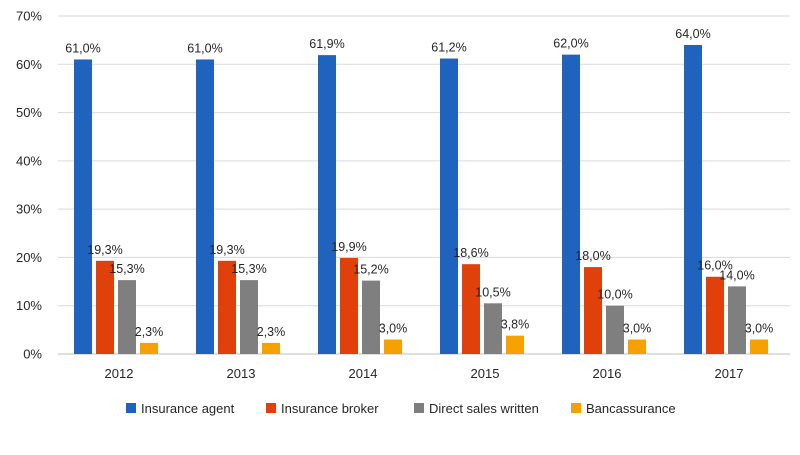  What do you see at coordinates (607, 373) in the screenshot?
I see `x-tick-label: 2016` at bounding box center [607, 373].